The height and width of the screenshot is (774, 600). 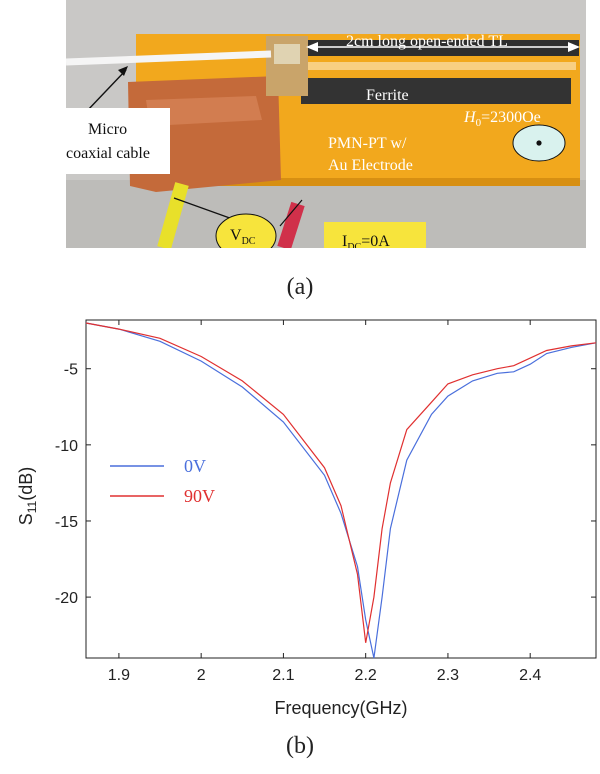 I want to click on copper-tape-highlight, so click(x=204, y=111).